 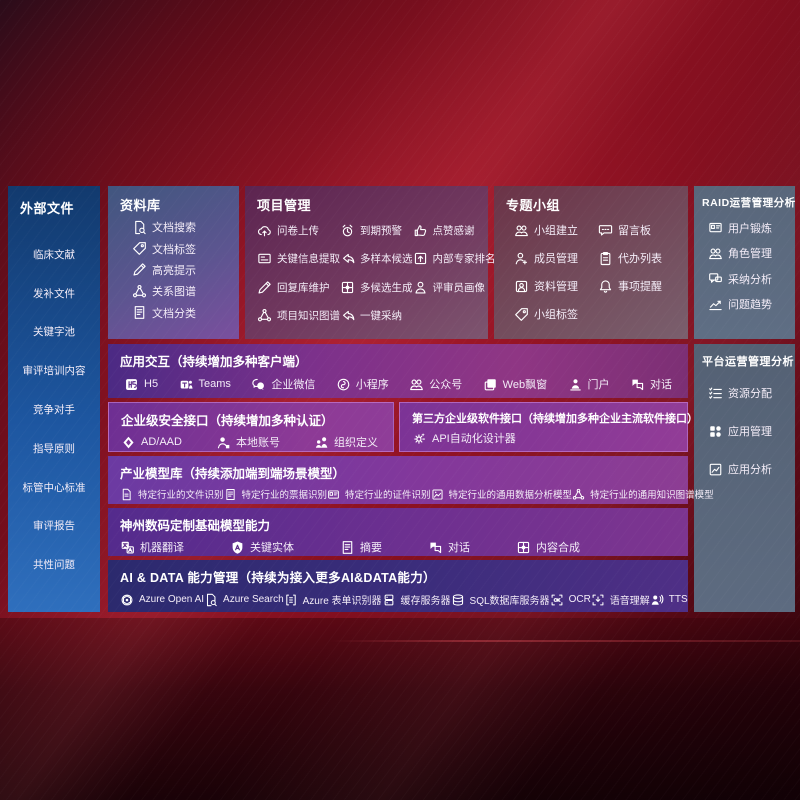 What do you see at coordinates (172, 494) in the screenshot?
I see `list-item: 特定行业的文件识别` at bounding box center [172, 494].